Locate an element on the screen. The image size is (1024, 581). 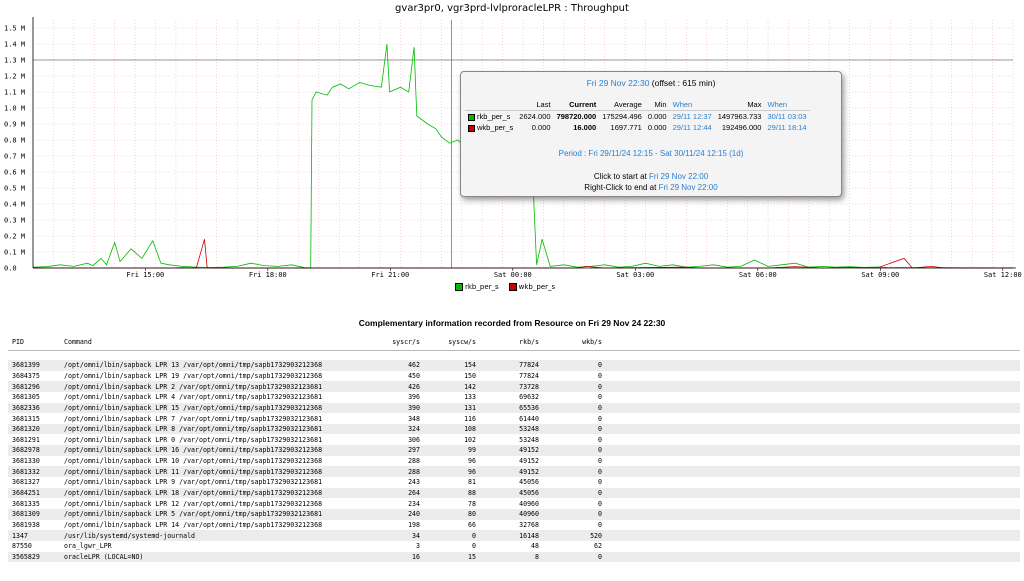
cell-syscw: 133 is located at coordinates (470, 397).